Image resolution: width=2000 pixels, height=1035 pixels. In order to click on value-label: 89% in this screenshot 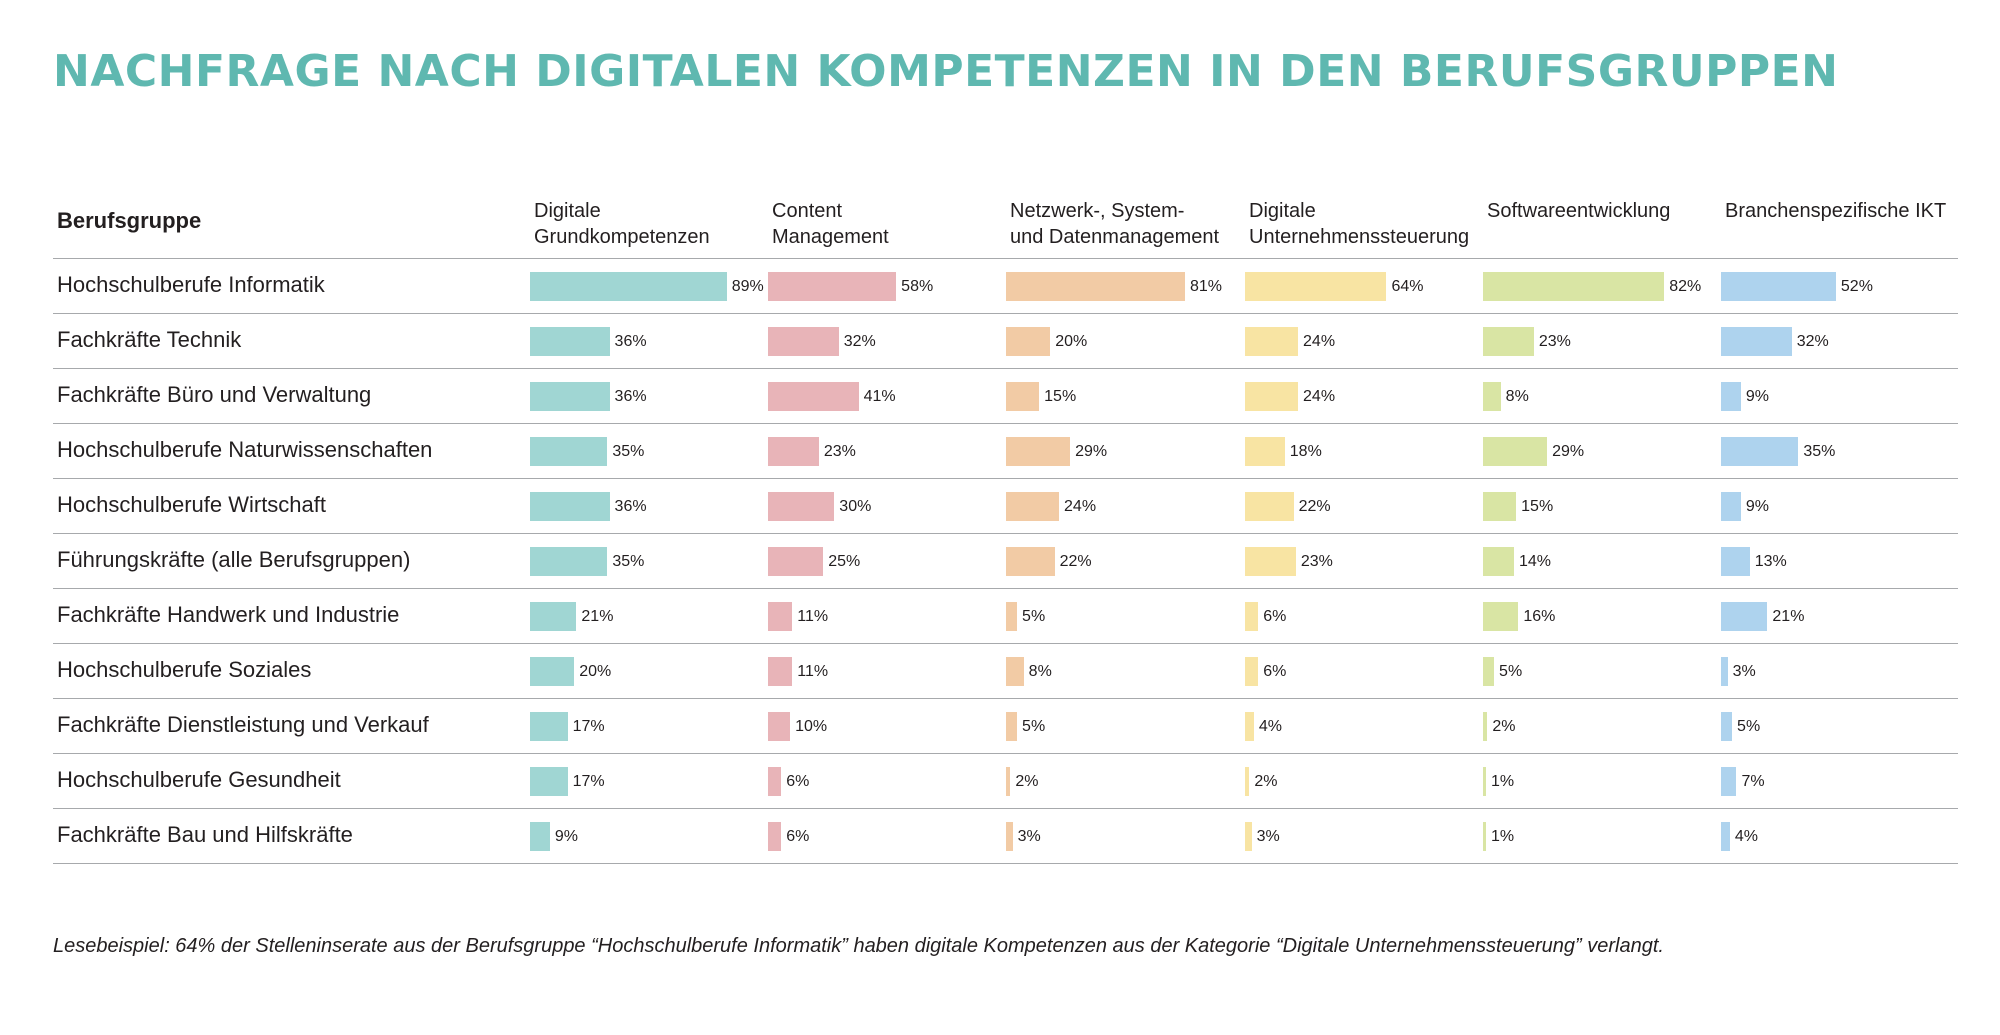, I will do `click(747, 286)`.